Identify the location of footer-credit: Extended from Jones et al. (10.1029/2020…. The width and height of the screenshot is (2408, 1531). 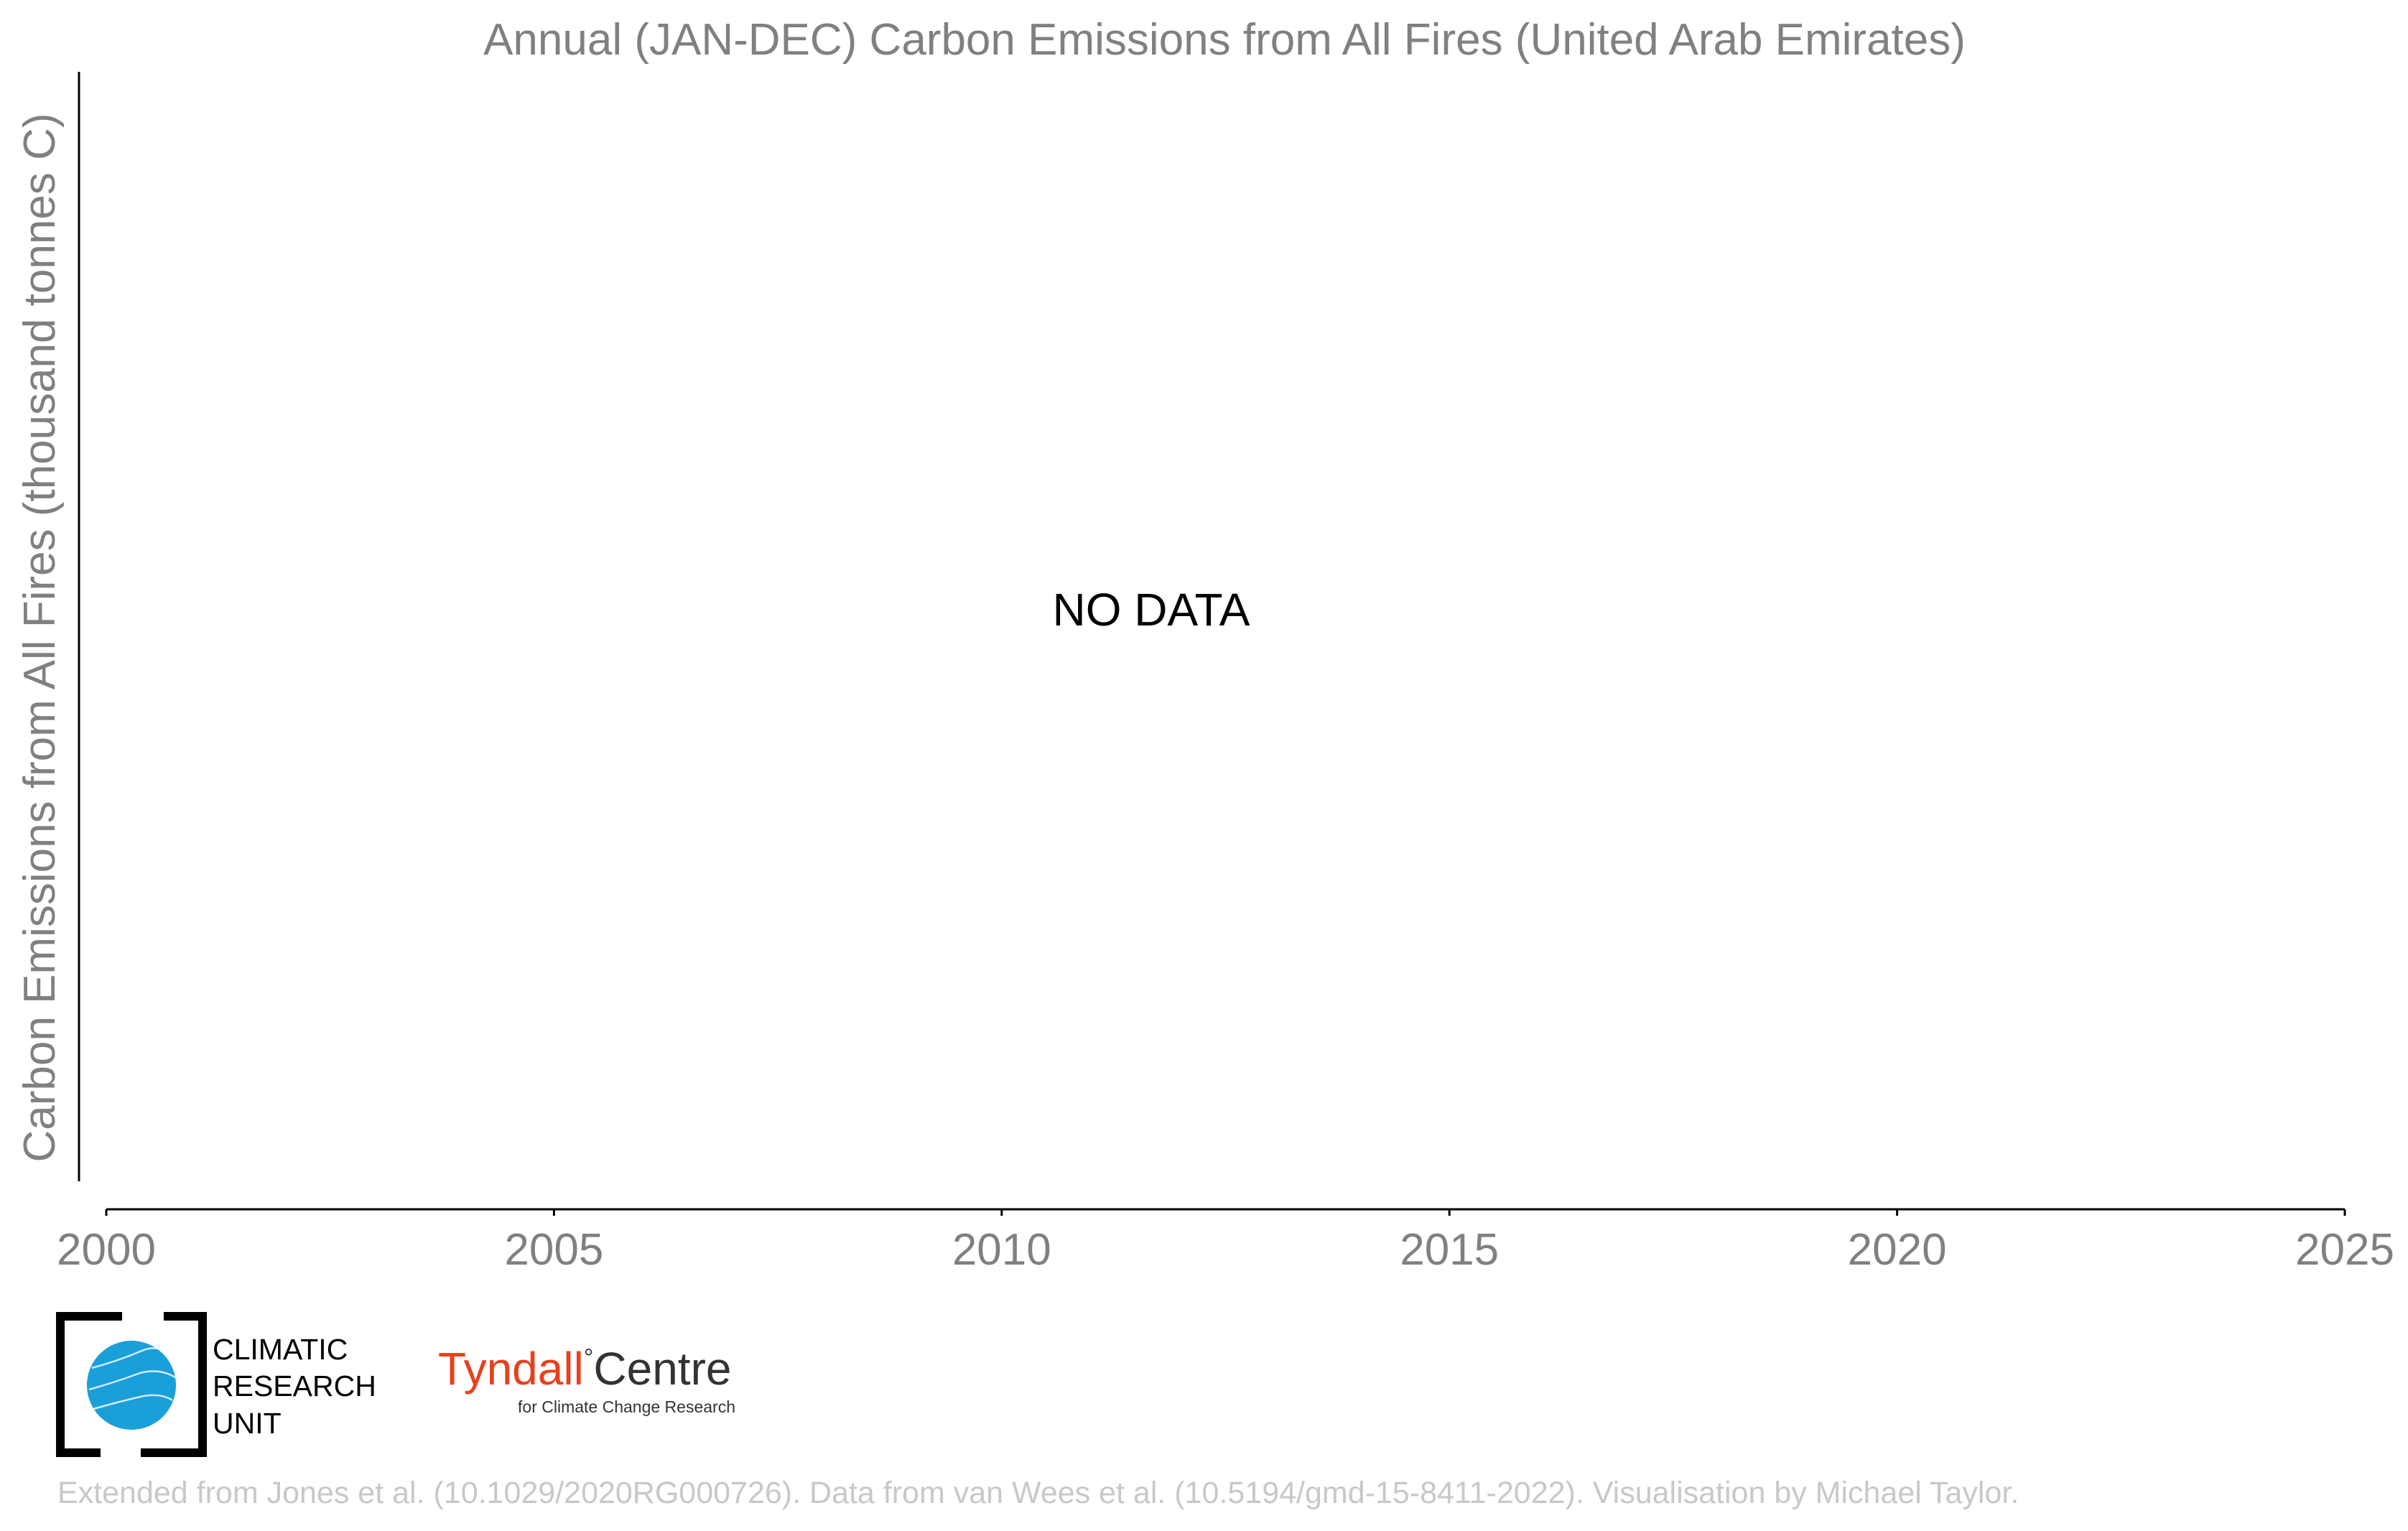
(1038, 1493).